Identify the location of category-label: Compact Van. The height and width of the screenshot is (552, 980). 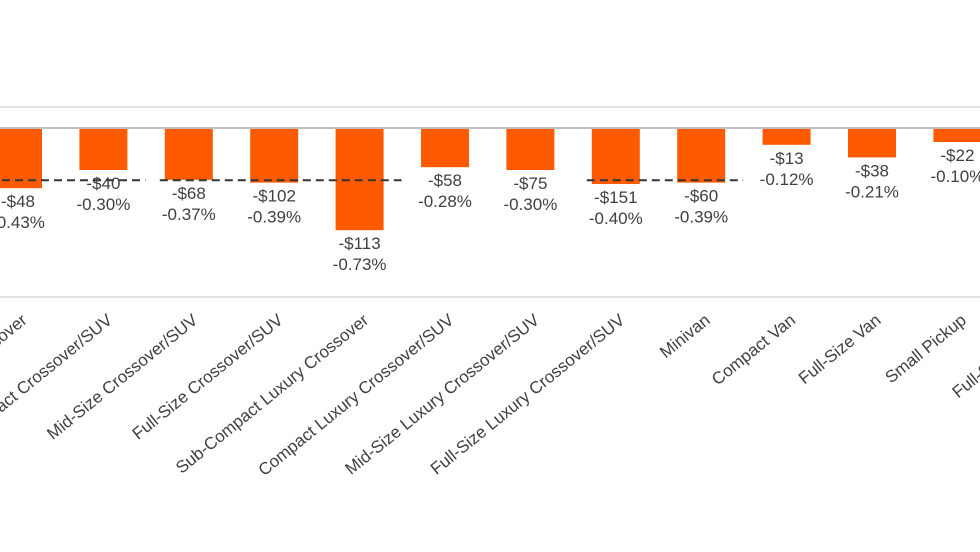
(753, 349).